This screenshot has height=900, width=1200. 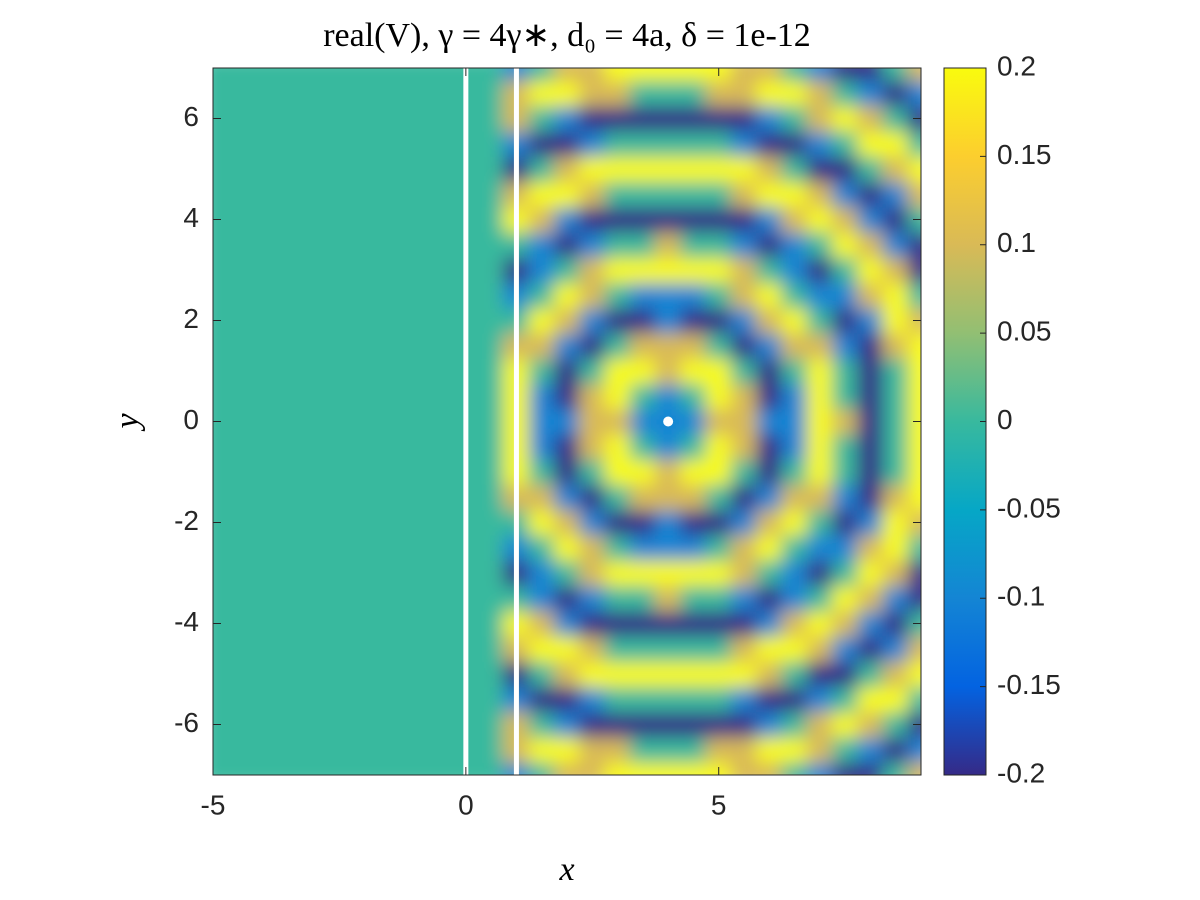 I want to click on colorbar-tick-label: 0.15, so click(x=1024, y=154).